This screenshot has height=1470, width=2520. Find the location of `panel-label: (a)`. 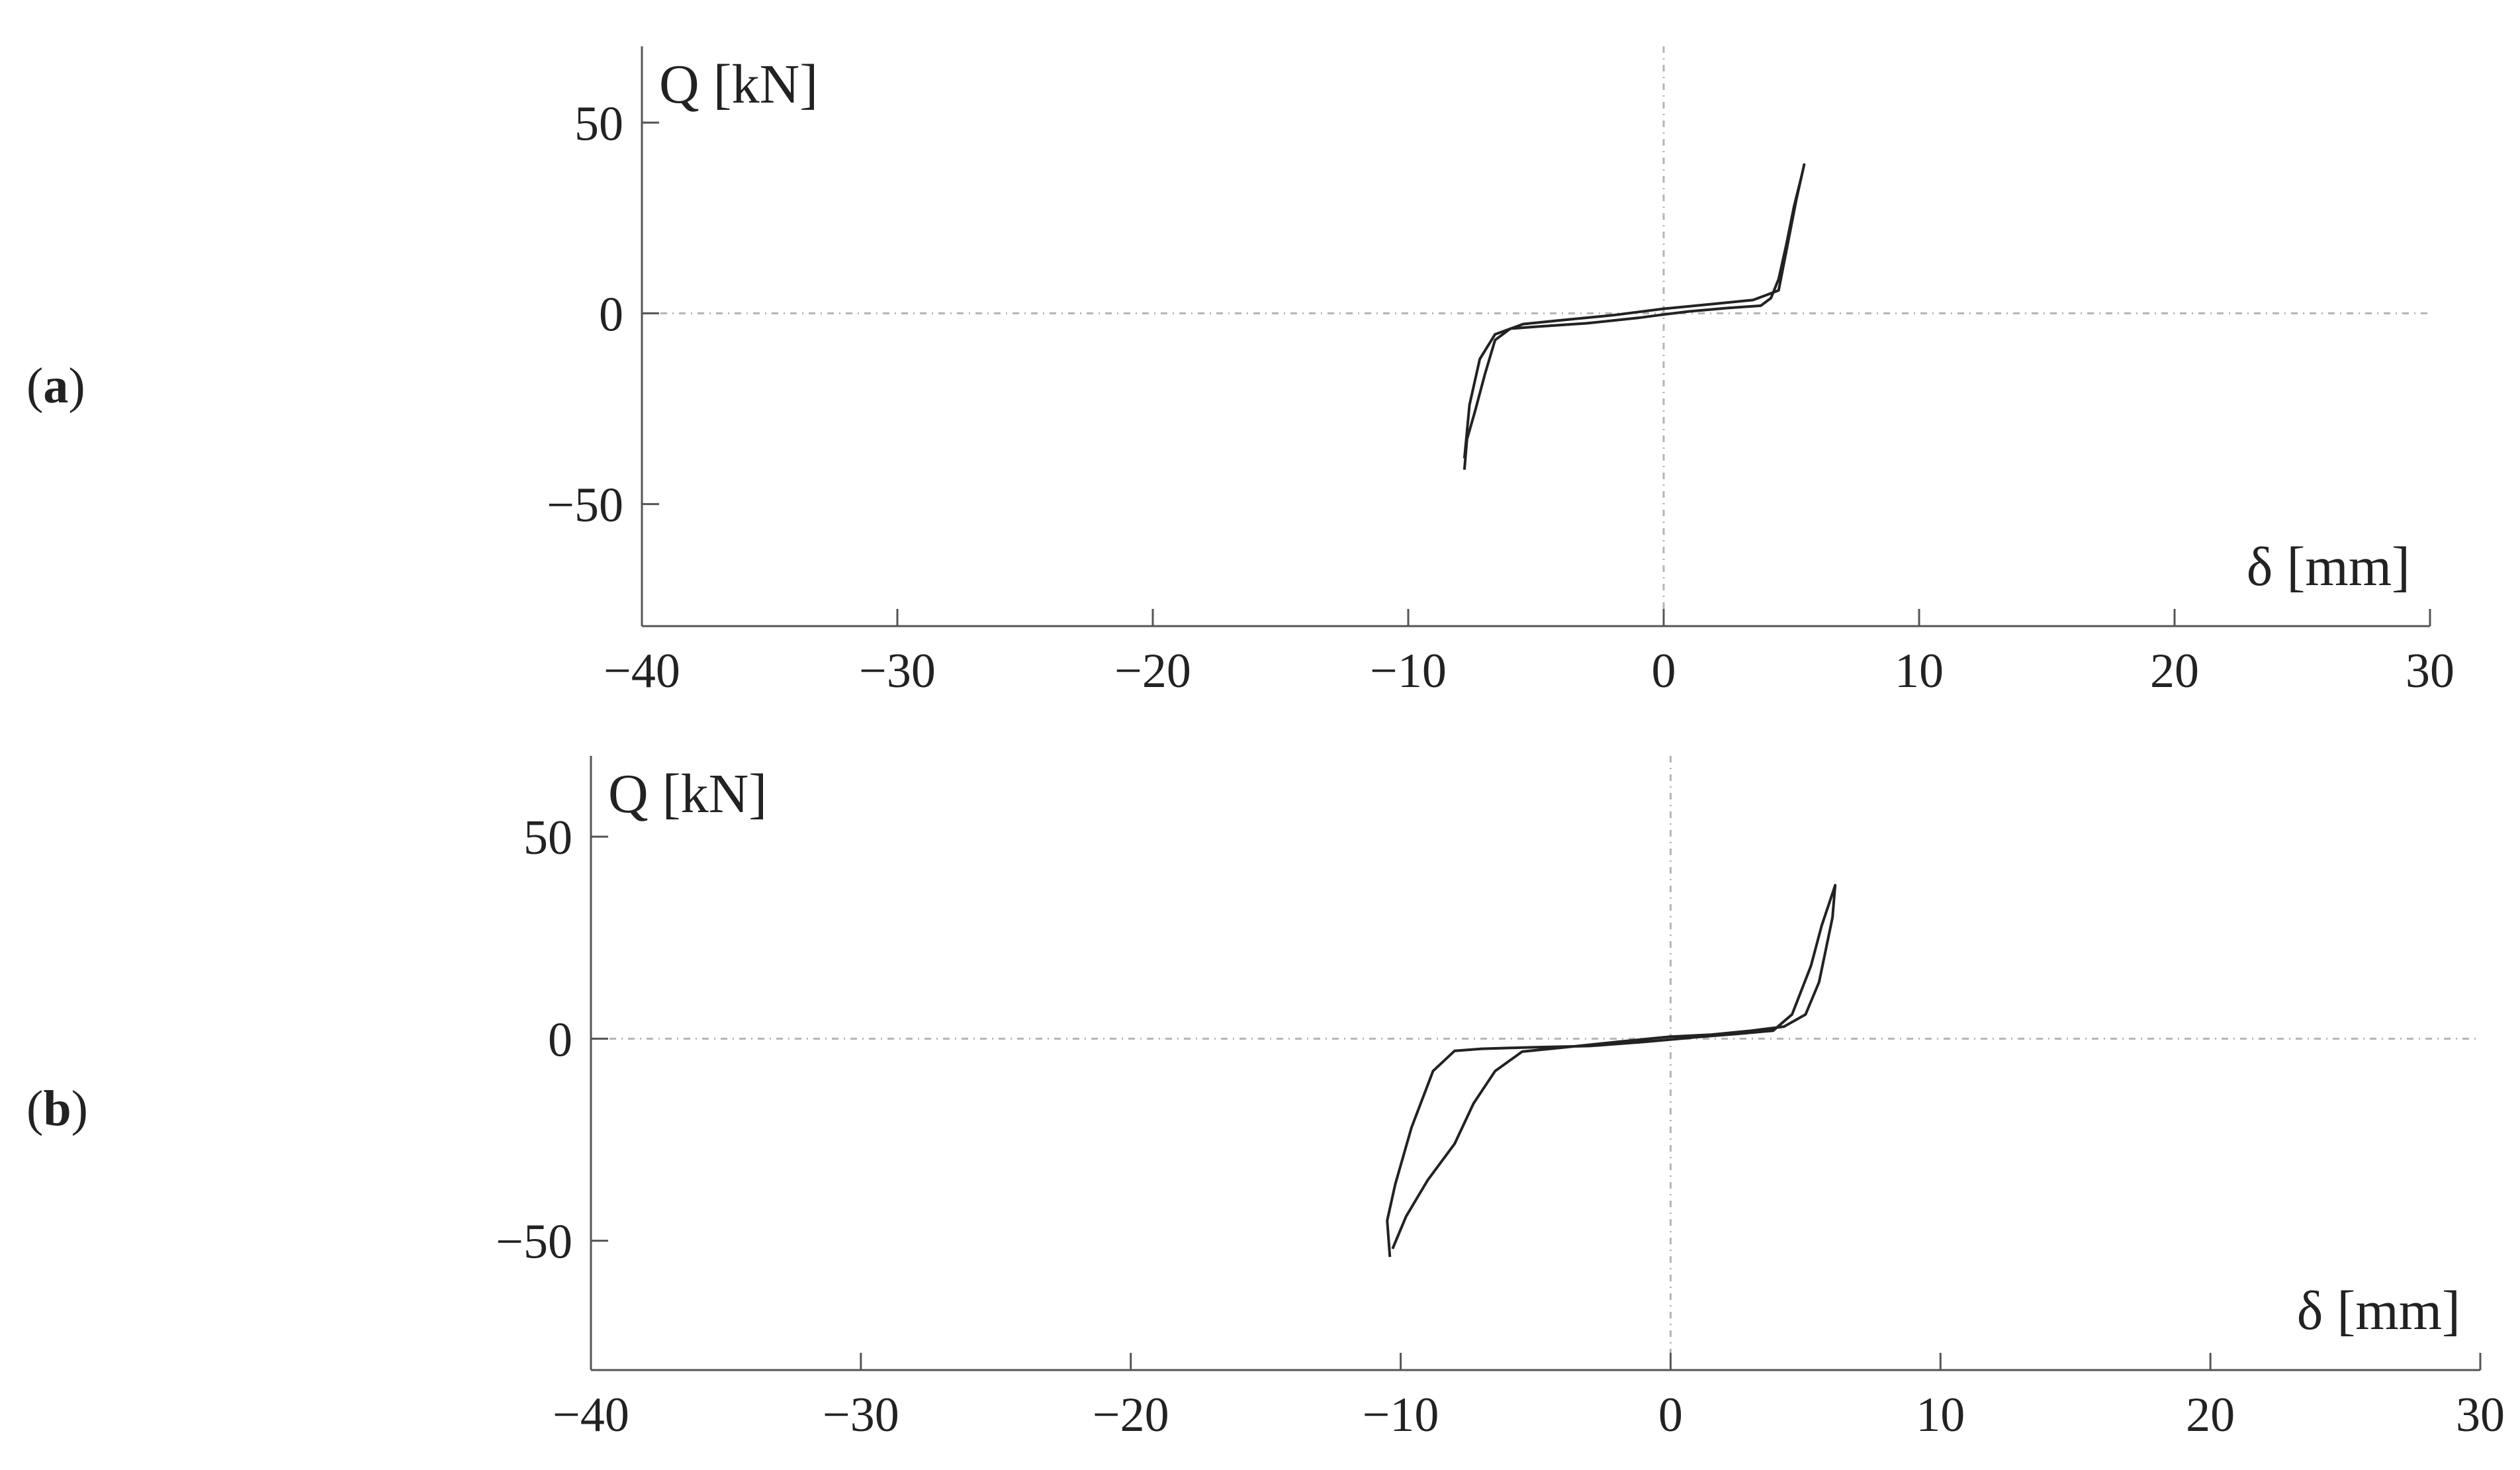

panel-label: (a) is located at coordinates (55, 386).